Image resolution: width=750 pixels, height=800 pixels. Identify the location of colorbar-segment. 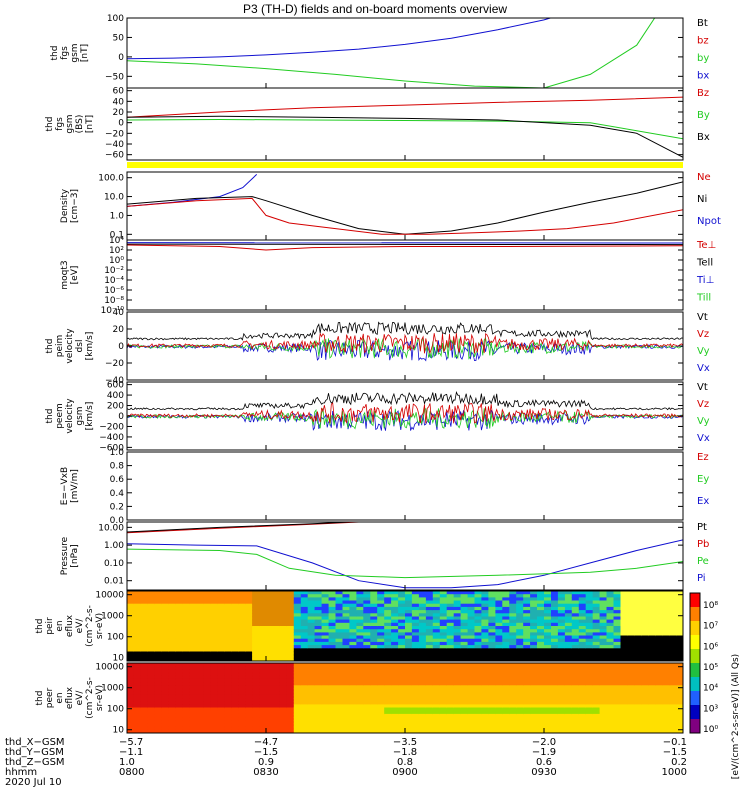
(695, 712).